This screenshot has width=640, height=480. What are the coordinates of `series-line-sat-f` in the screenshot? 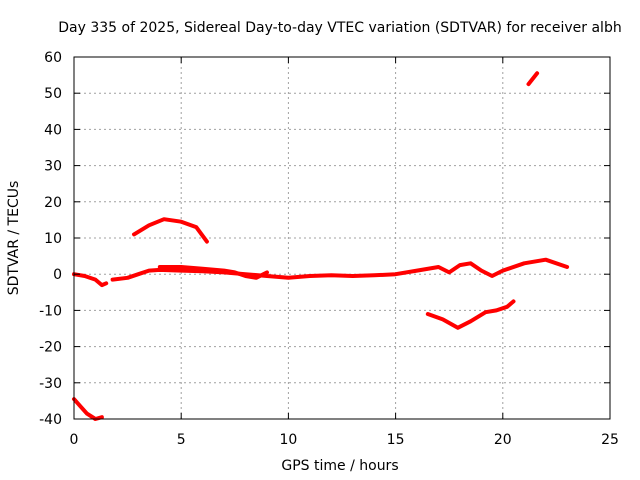 It's located at (470, 314).